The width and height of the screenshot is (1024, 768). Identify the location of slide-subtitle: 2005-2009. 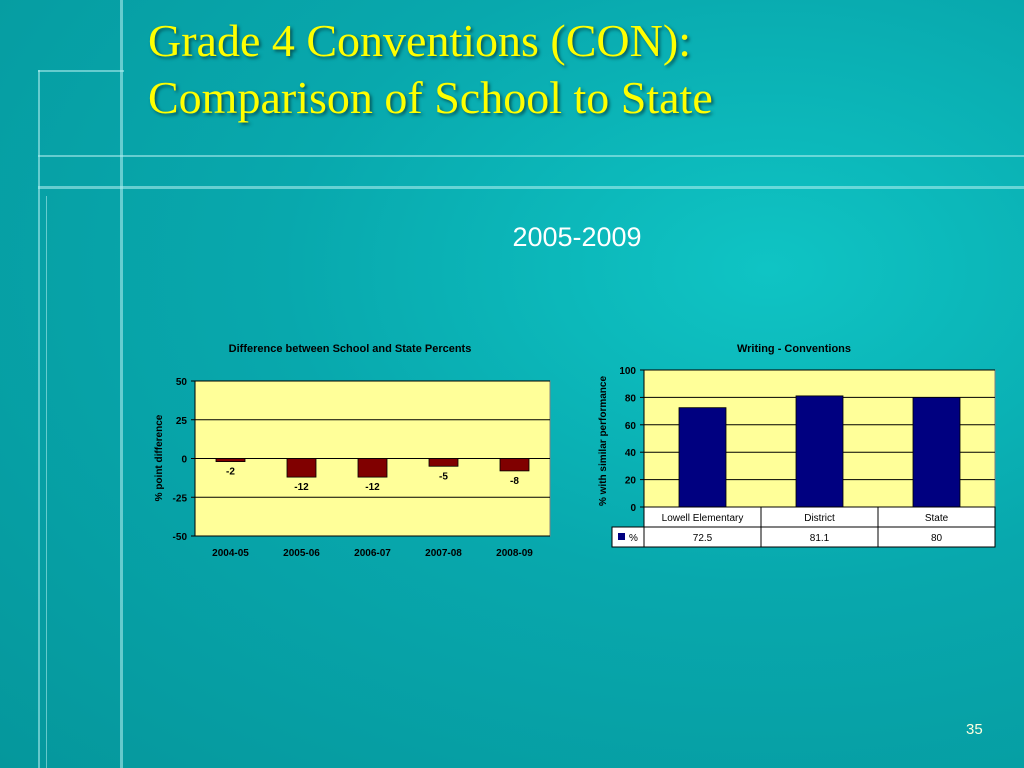
(577, 237).